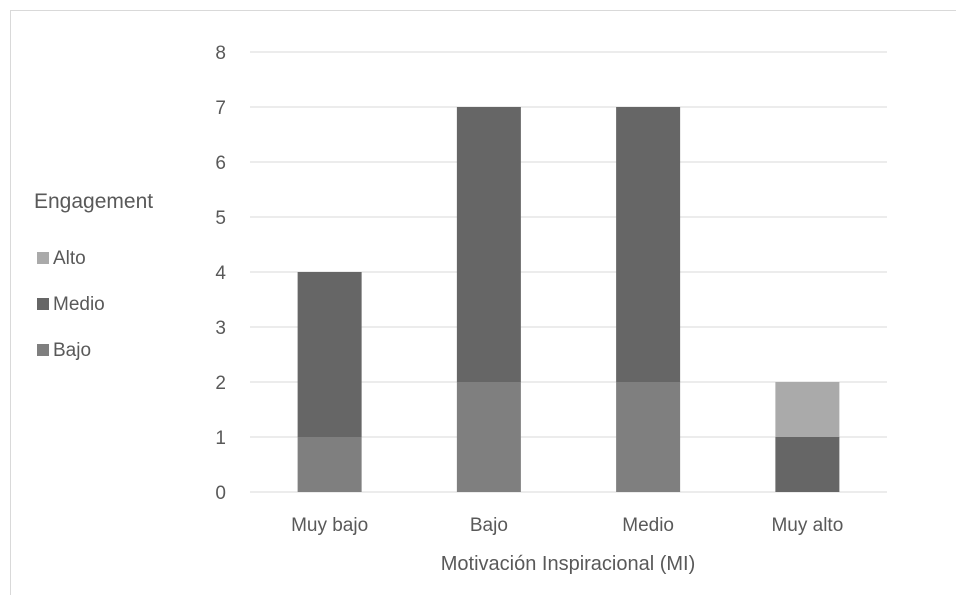 The height and width of the screenshot is (595, 956). What do you see at coordinates (648, 437) in the screenshot?
I see `bar-bajo-medio` at bounding box center [648, 437].